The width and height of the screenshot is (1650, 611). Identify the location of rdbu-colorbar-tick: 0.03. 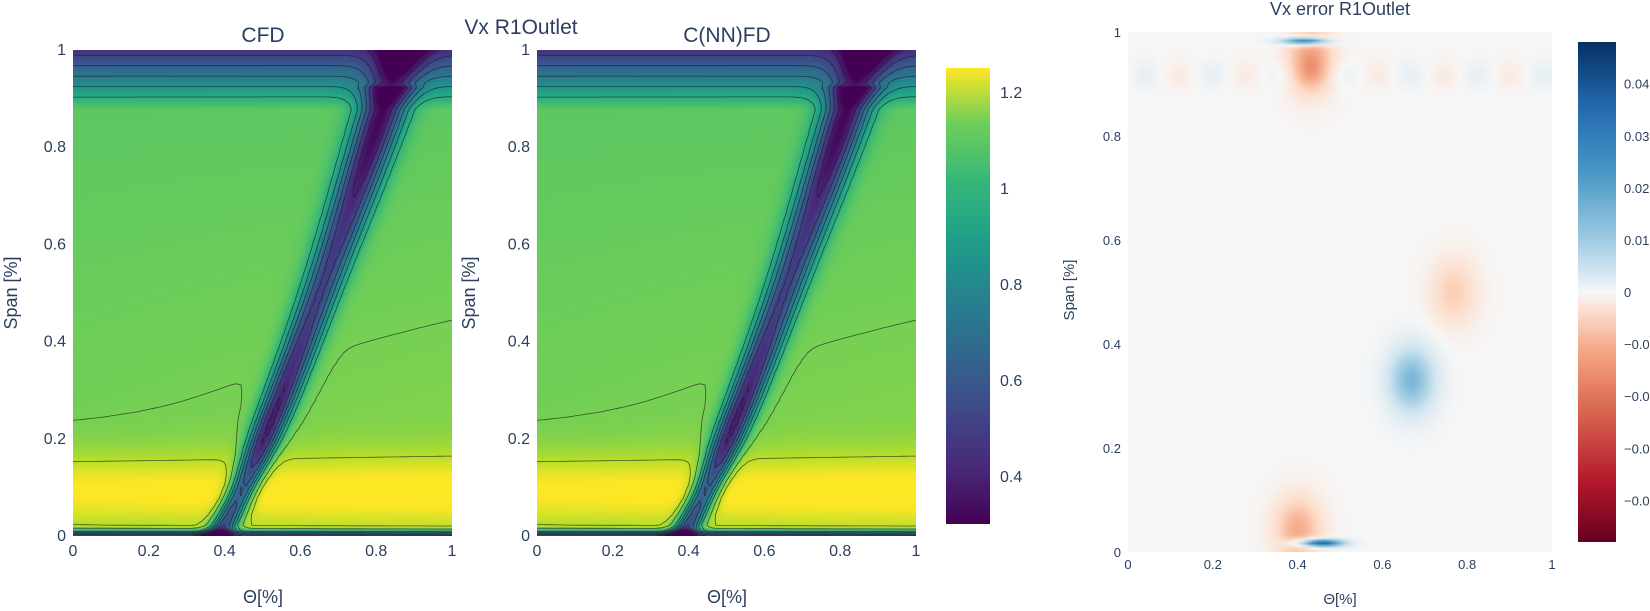
(1636, 136).